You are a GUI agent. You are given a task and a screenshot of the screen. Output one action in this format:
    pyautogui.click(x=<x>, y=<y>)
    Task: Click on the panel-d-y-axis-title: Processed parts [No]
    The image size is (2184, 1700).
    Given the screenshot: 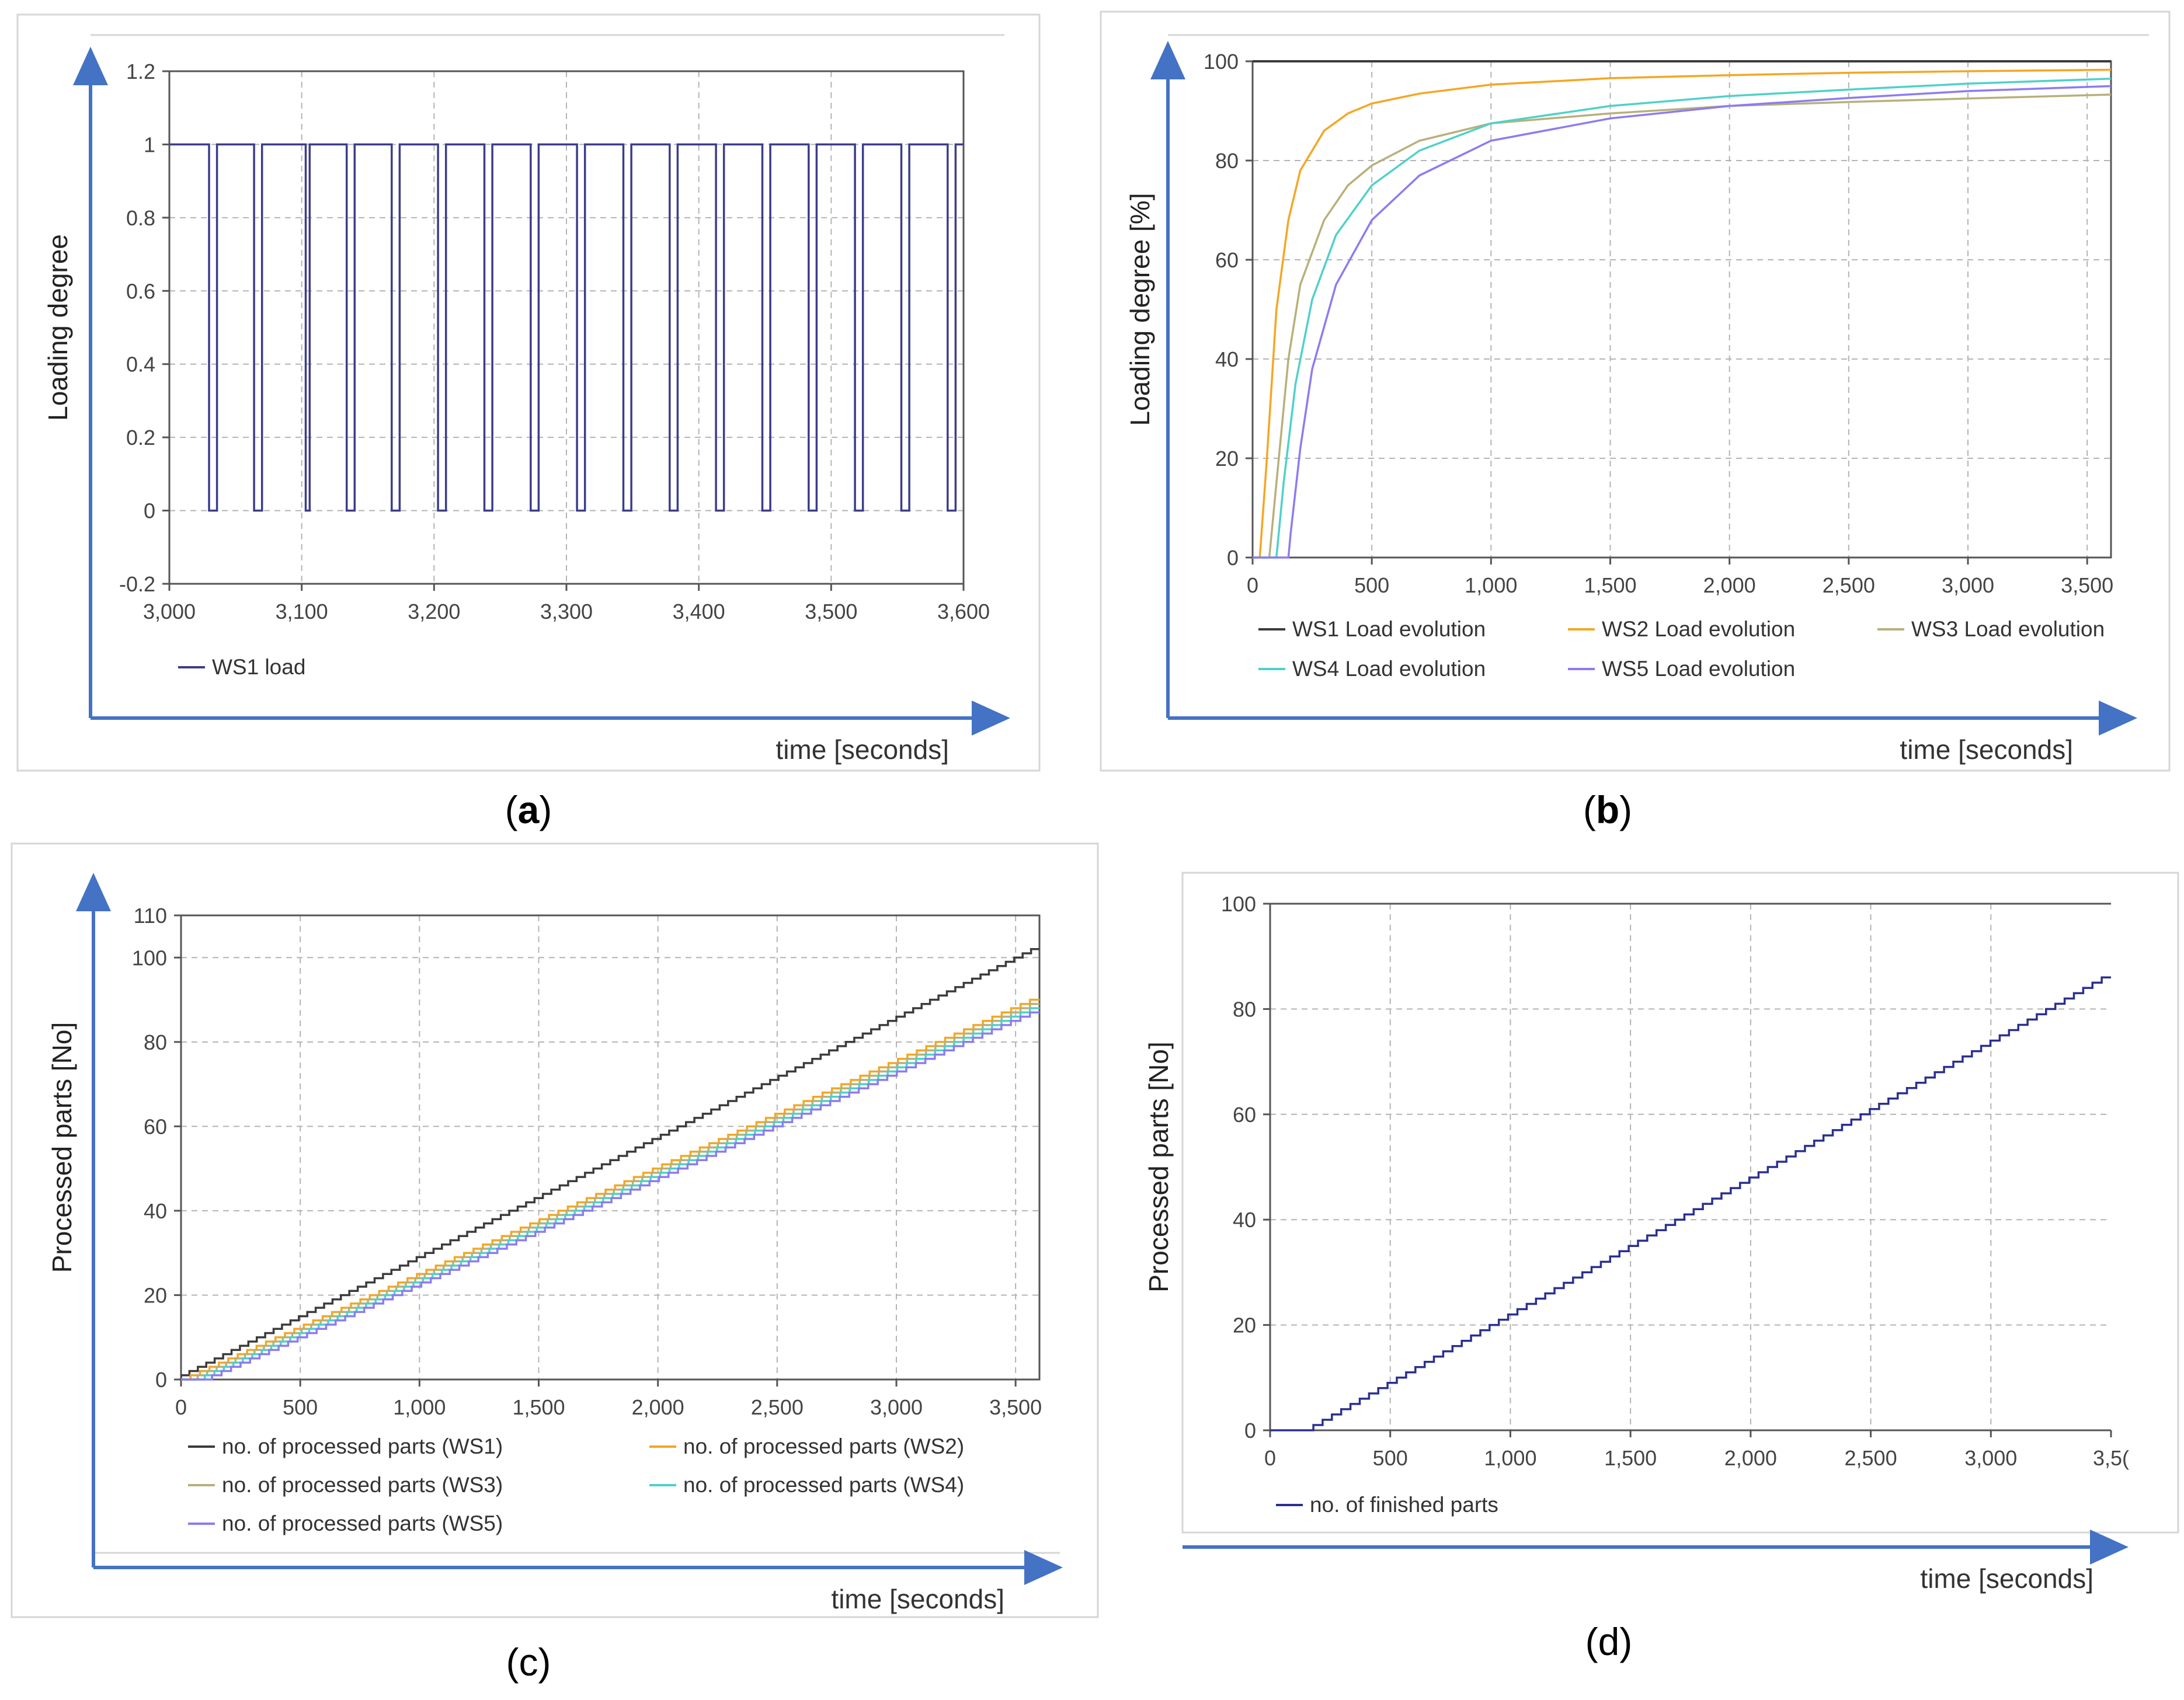 What is the action you would take?
    pyautogui.click(x=1158, y=1167)
    